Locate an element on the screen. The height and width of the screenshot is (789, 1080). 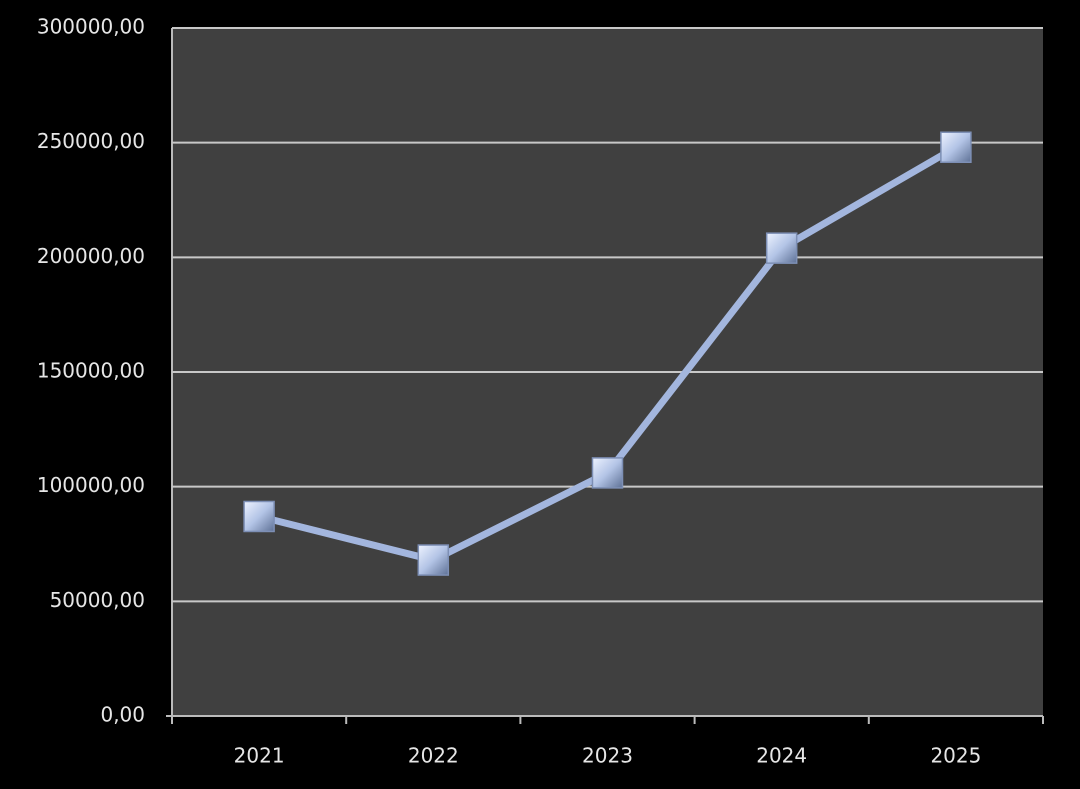
x-tick-label: 2025 is located at coordinates (955, 756).